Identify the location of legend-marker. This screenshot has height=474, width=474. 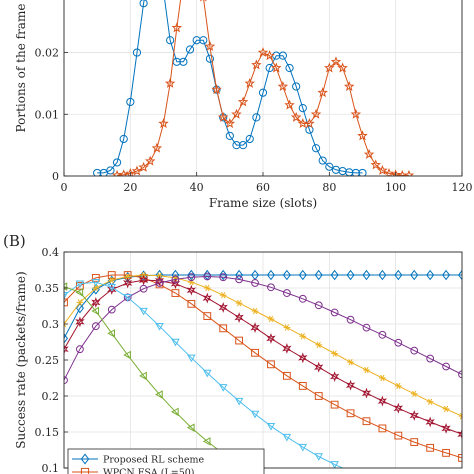
(85, 470).